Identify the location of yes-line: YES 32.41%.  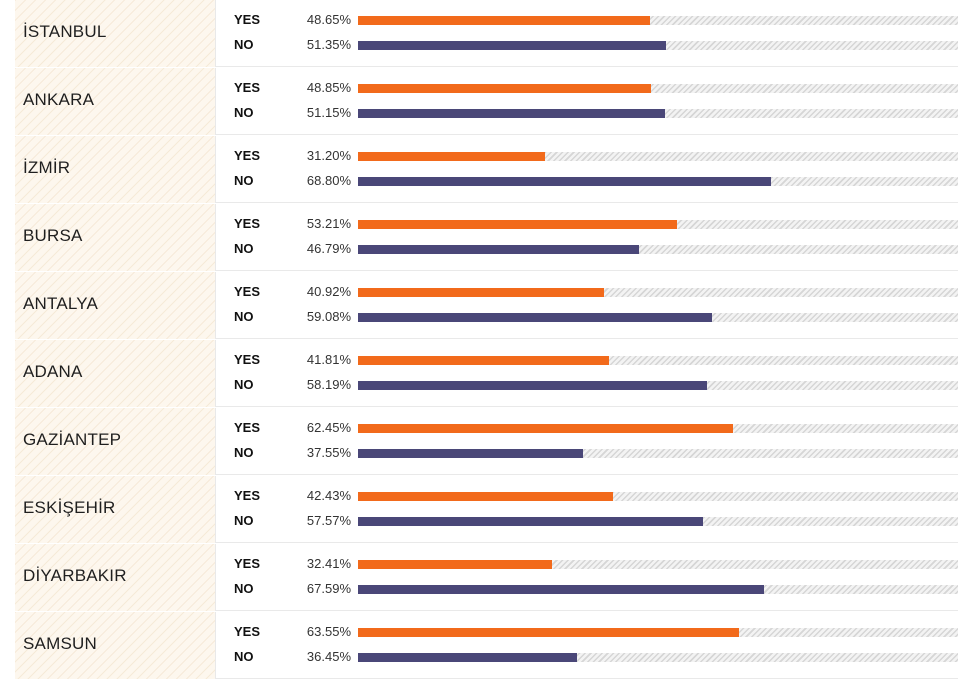
(587, 564).